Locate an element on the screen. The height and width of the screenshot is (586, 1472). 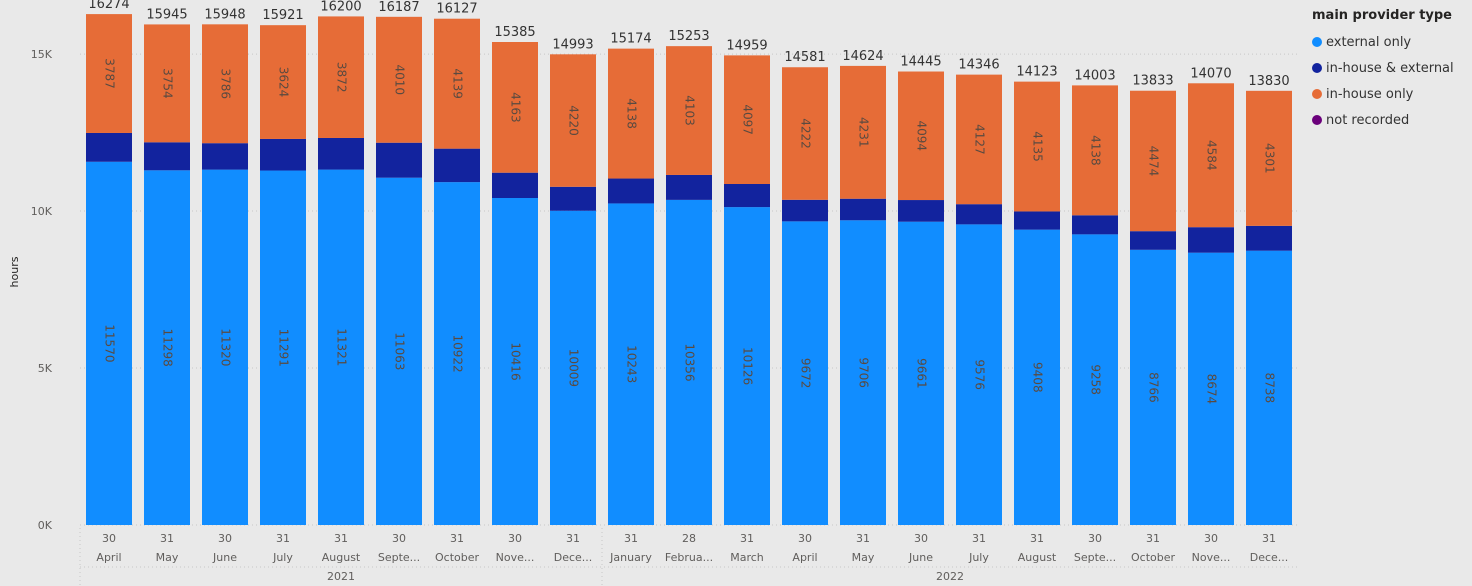
segment-value-label: 4163 is located at coordinates (516, 107).